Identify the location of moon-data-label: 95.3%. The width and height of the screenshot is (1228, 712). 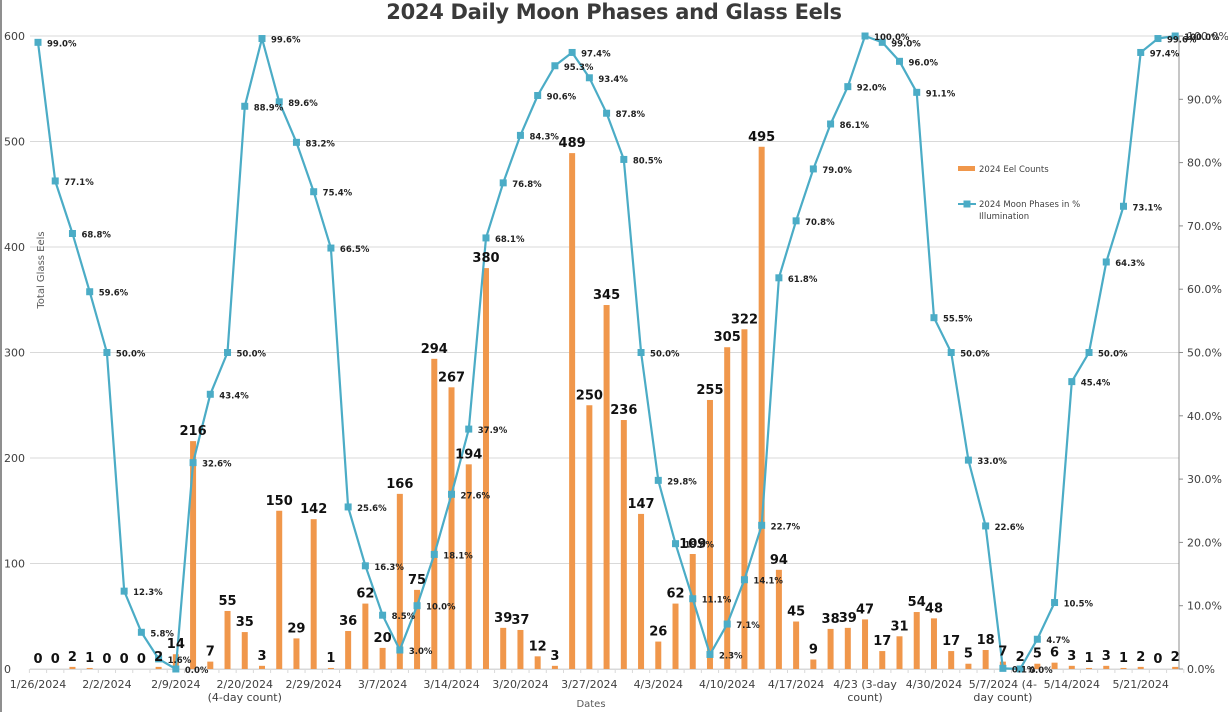
(579, 68).